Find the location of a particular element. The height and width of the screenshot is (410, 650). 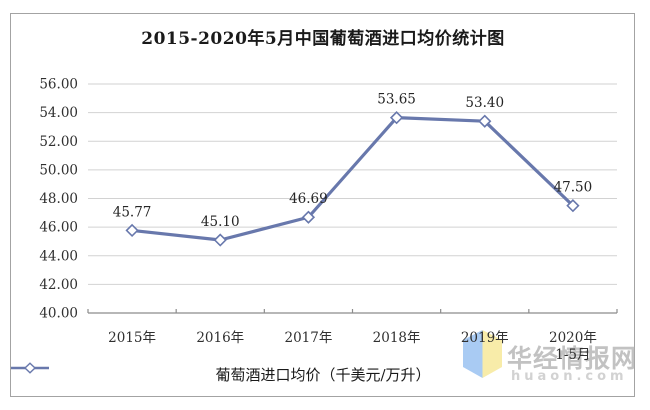

data-point-label: 46.69 is located at coordinates (308, 199).